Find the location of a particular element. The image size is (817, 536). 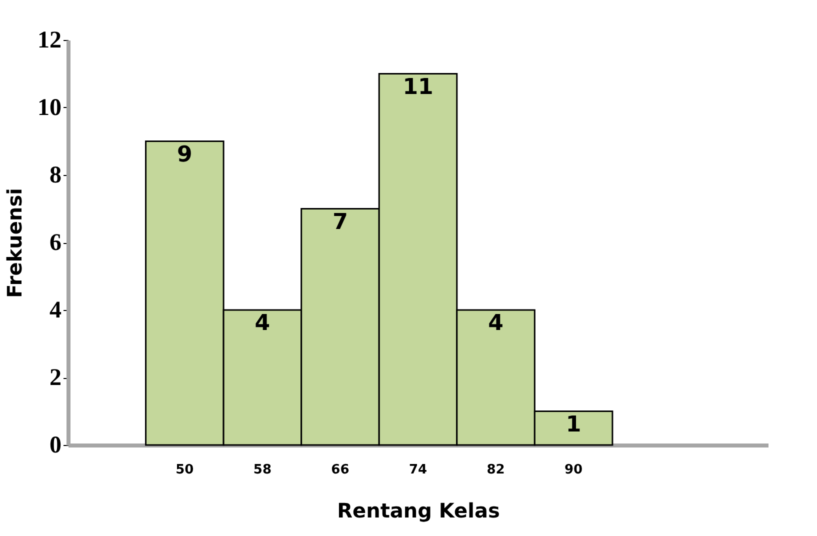

data-label: 7 is located at coordinates (340, 222).